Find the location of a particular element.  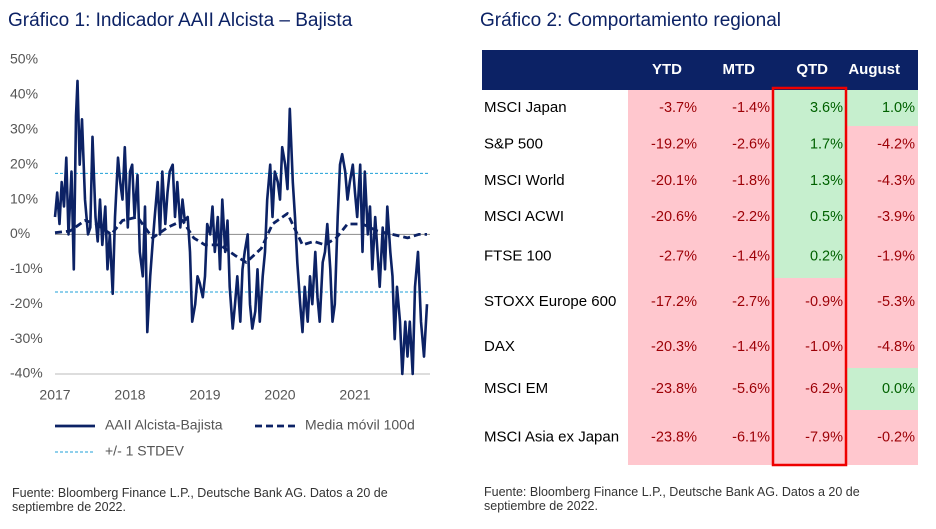

cell-value: -4.2% is located at coordinates (896, 144).